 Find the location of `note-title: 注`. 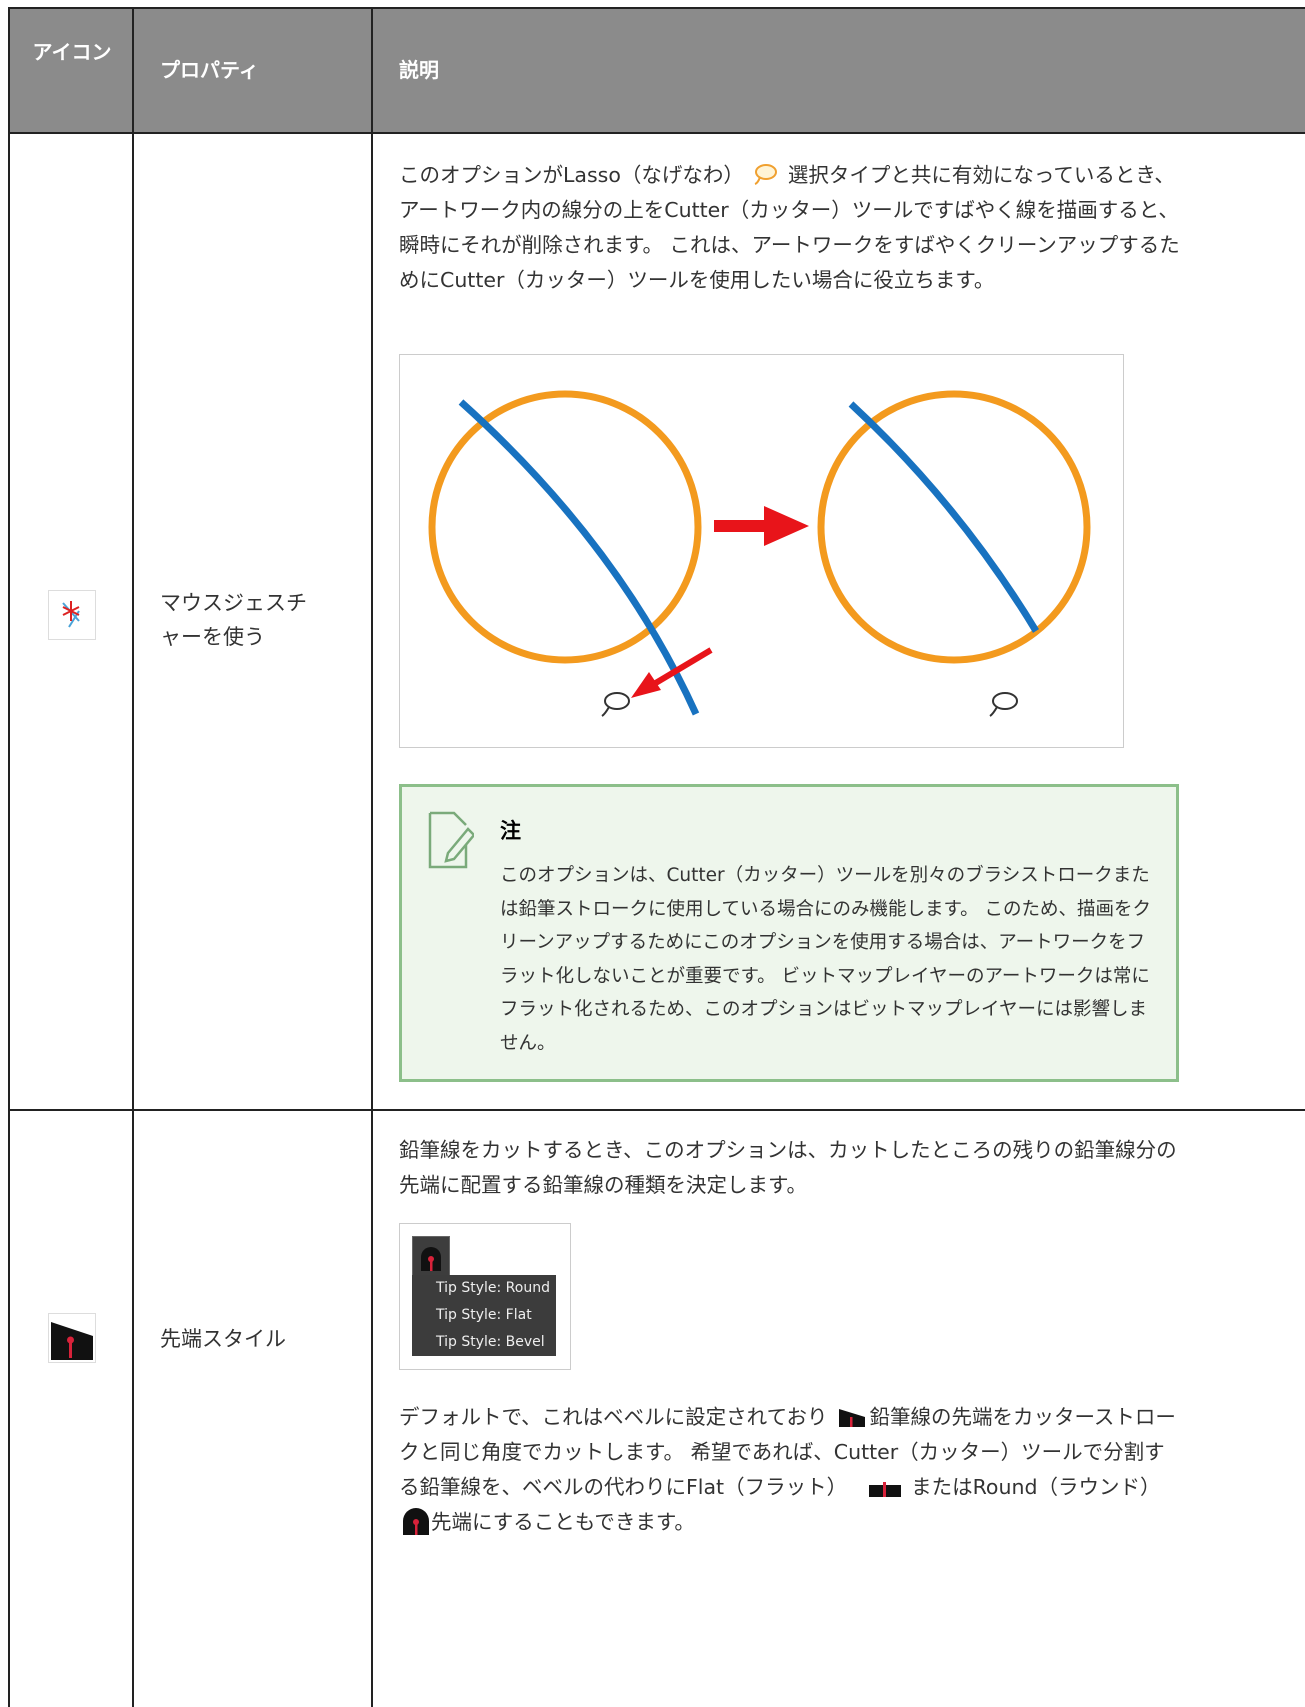

note-title: 注 is located at coordinates (510, 831).